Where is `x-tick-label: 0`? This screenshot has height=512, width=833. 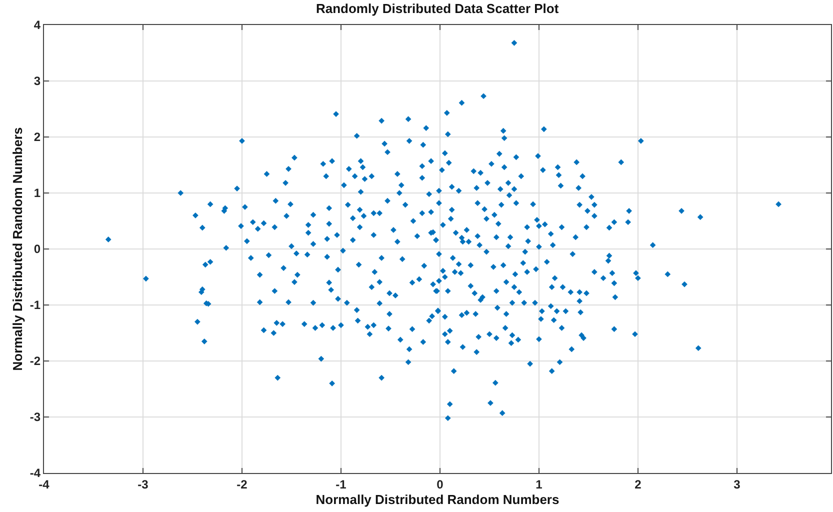
x-tick-label: 0 is located at coordinates (440, 484).